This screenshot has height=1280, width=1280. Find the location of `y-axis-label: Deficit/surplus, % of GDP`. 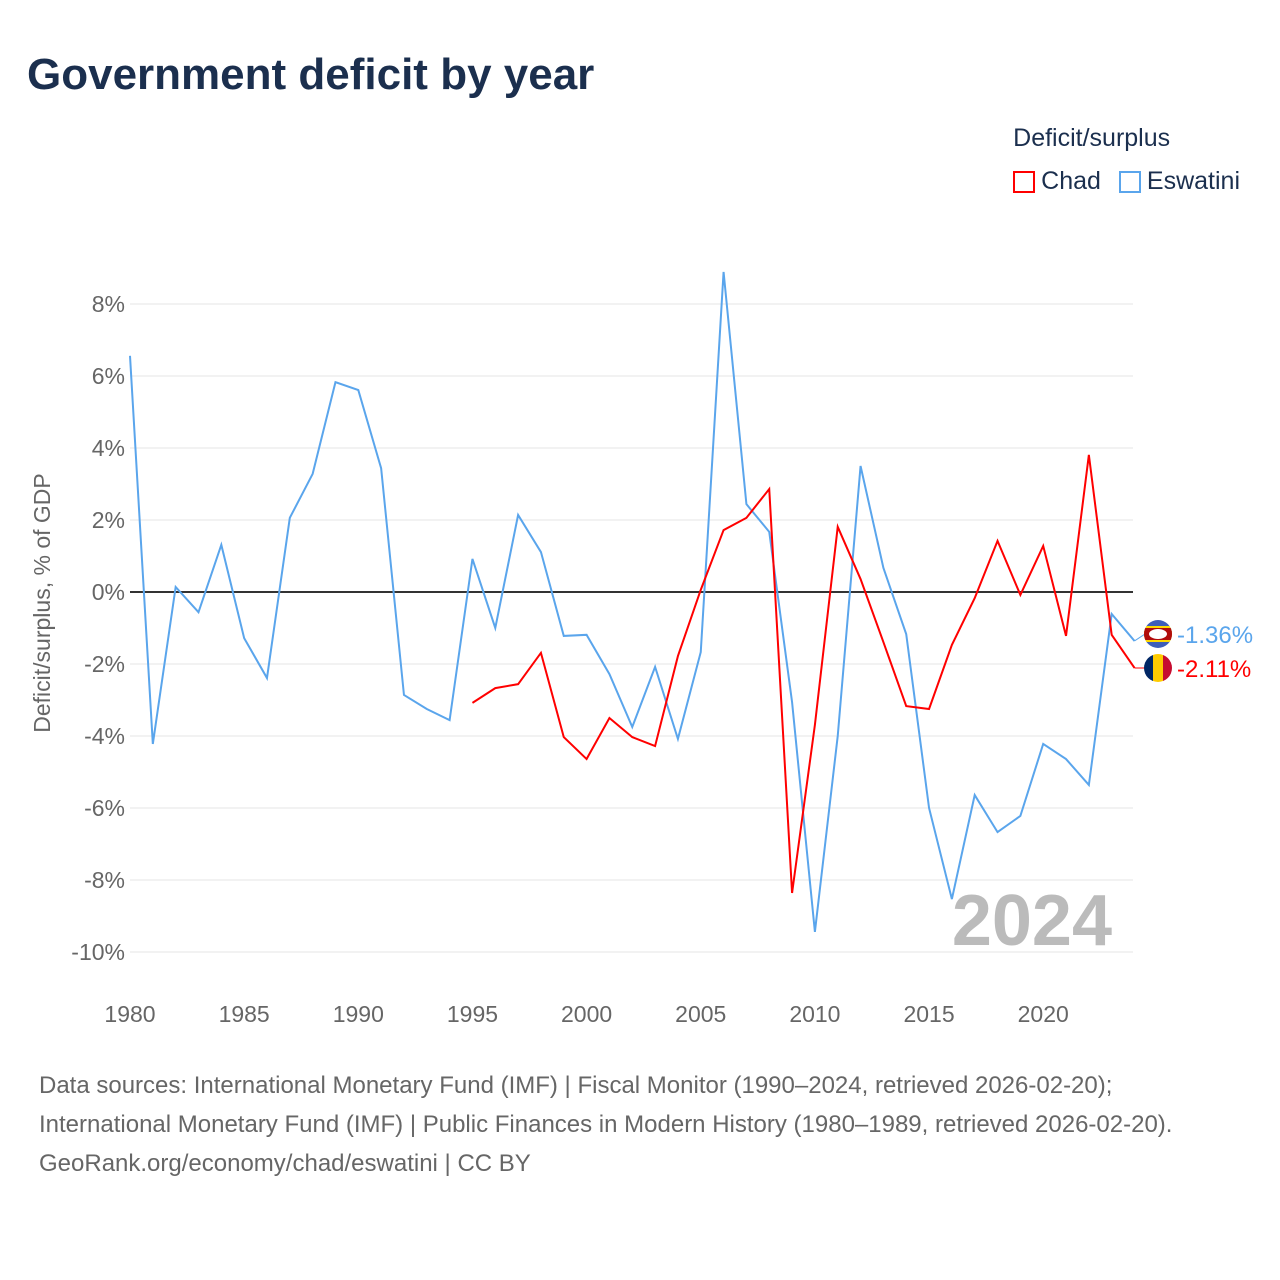

y-axis-label: Deficit/surplus, % of GDP is located at coordinates (42, 602).